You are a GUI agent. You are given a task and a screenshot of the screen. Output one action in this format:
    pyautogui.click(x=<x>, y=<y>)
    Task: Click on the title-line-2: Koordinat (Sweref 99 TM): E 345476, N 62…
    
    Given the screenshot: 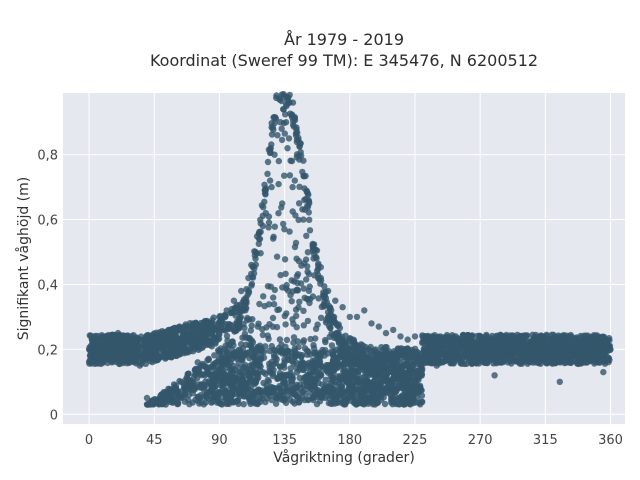 What is the action you would take?
    pyautogui.click(x=344, y=60)
    